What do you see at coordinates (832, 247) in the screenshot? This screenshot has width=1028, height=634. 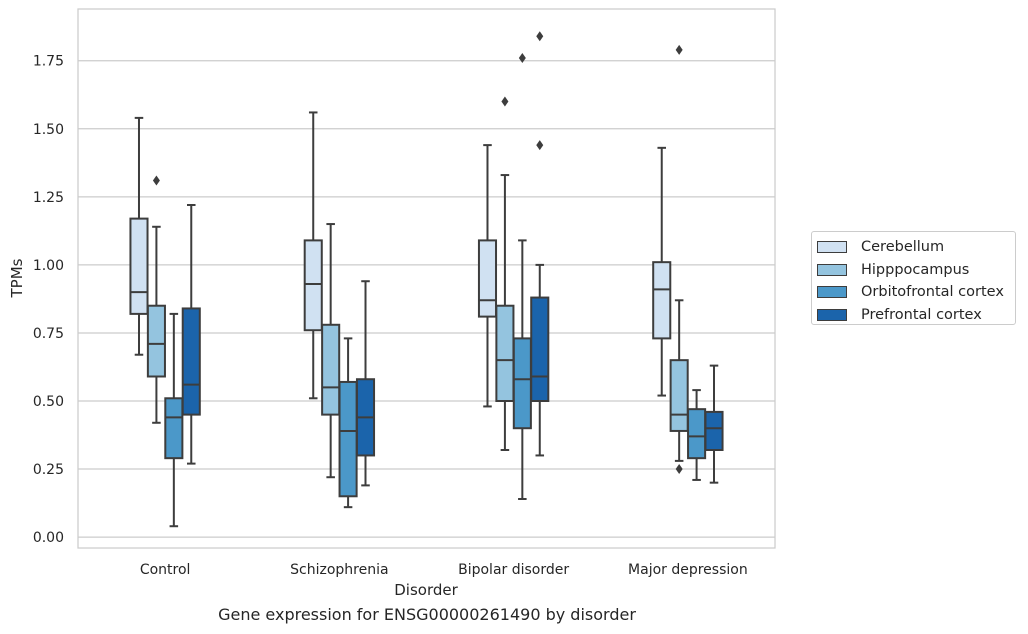 I see `legend-swatch-cerebellum` at bounding box center [832, 247].